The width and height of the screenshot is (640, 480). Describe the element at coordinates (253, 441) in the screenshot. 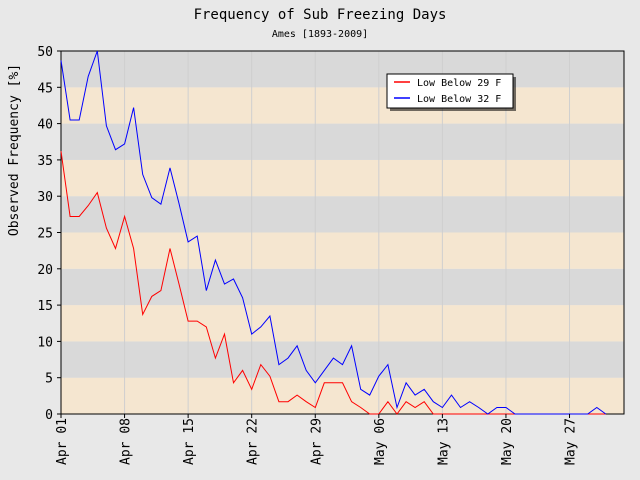

I see `x-tick-label: Apr 22` at that location.